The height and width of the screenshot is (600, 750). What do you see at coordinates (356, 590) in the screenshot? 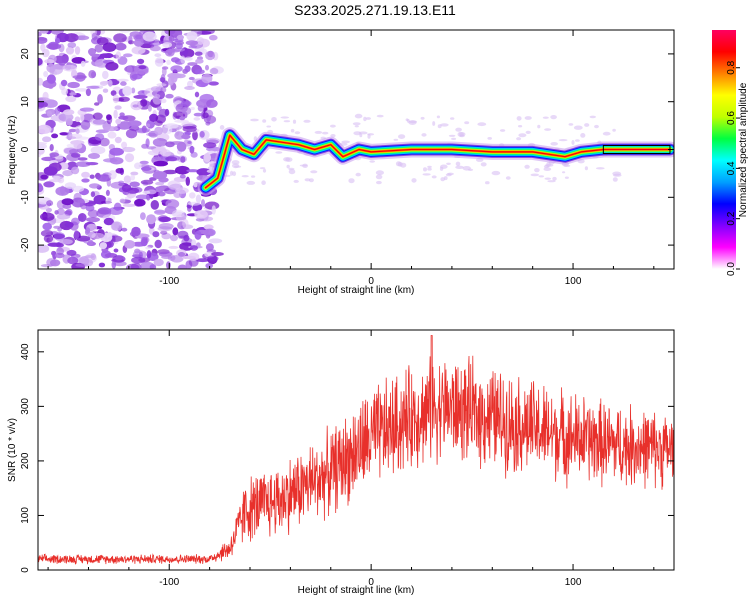
I see `snr-xlabel: Height of straight line (km)` at bounding box center [356, 590].